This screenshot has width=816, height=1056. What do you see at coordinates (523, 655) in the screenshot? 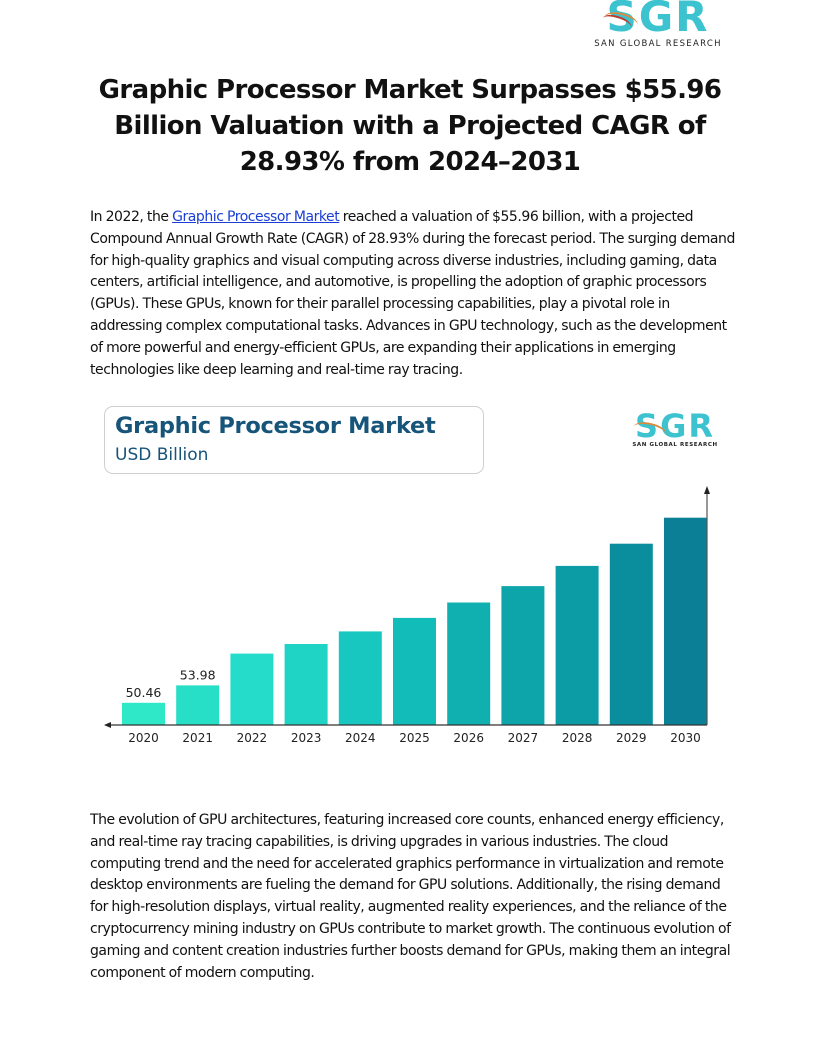
I see `bar-2027` at bounding box center [523, 655].